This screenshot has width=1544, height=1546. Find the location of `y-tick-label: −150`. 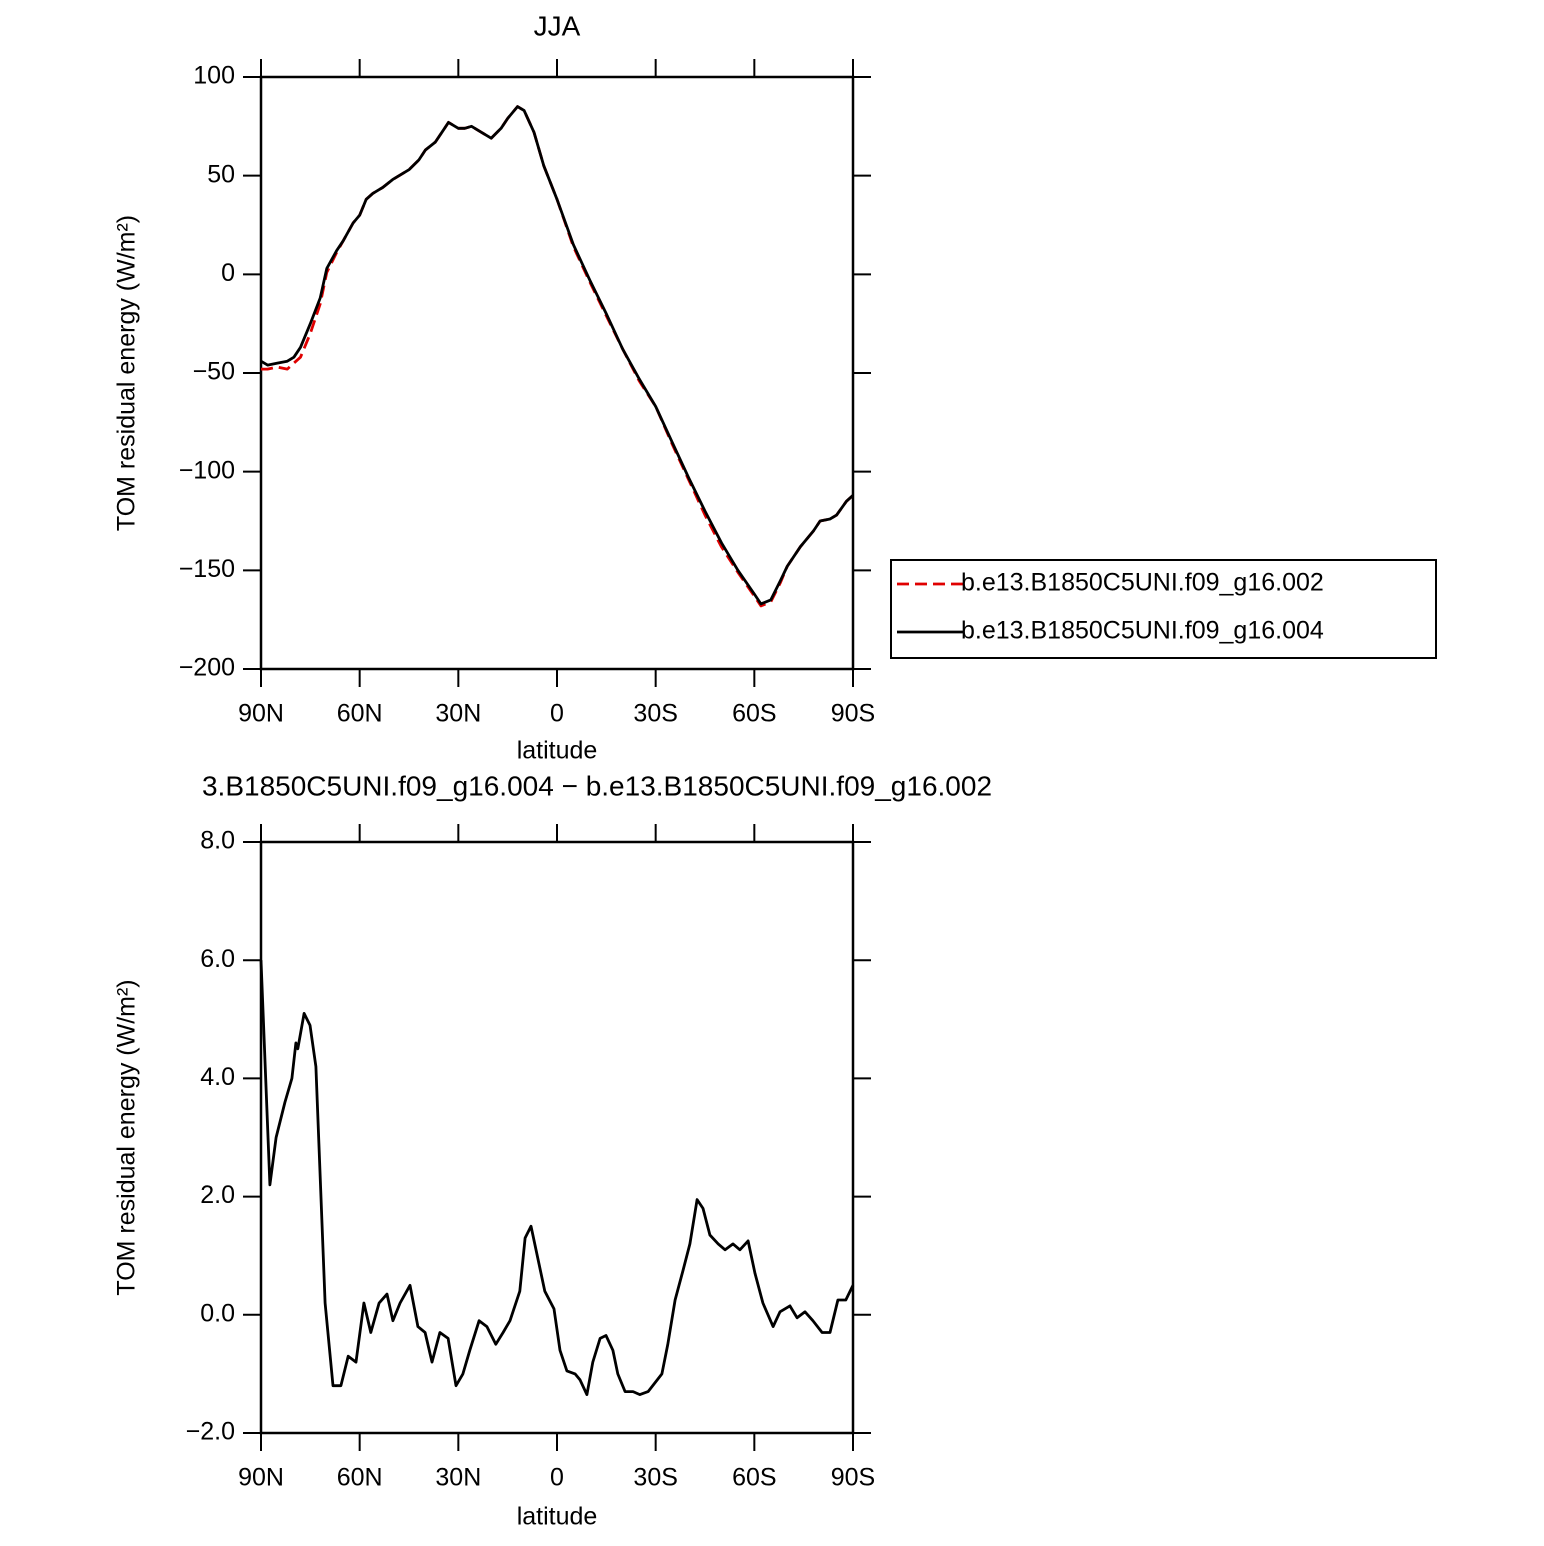

y-tick-label: −150 is located at coordinates (207, 569).